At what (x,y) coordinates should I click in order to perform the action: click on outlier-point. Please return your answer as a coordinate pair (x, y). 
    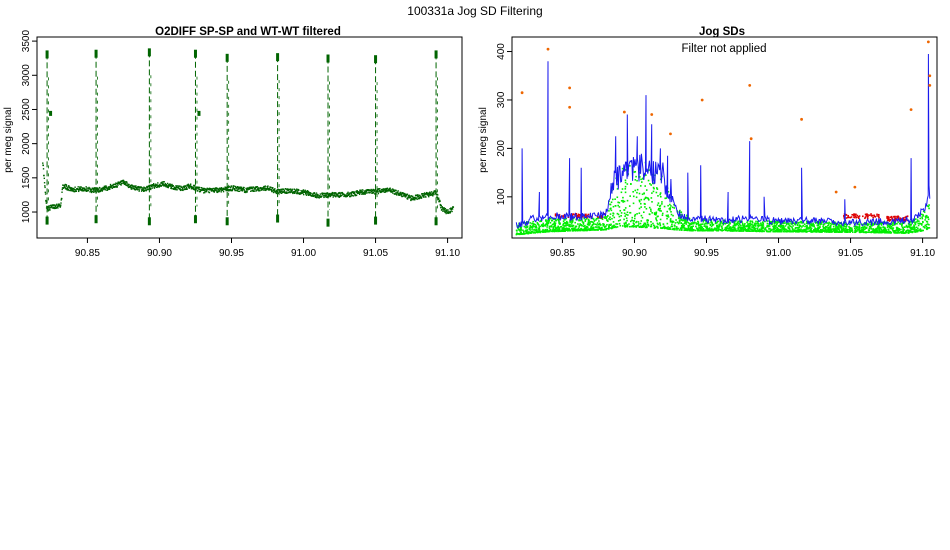
    Looking at the image, I should click on (570, 107).